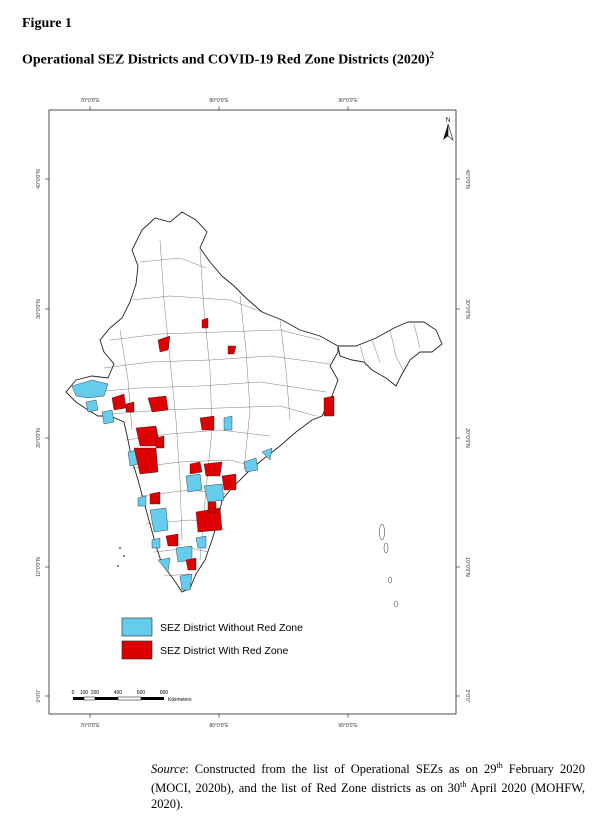 Image resolution: width=600 pixels, height=826 pixels. I want to click on sez-with-red-zone-districts, so click(223, 444).